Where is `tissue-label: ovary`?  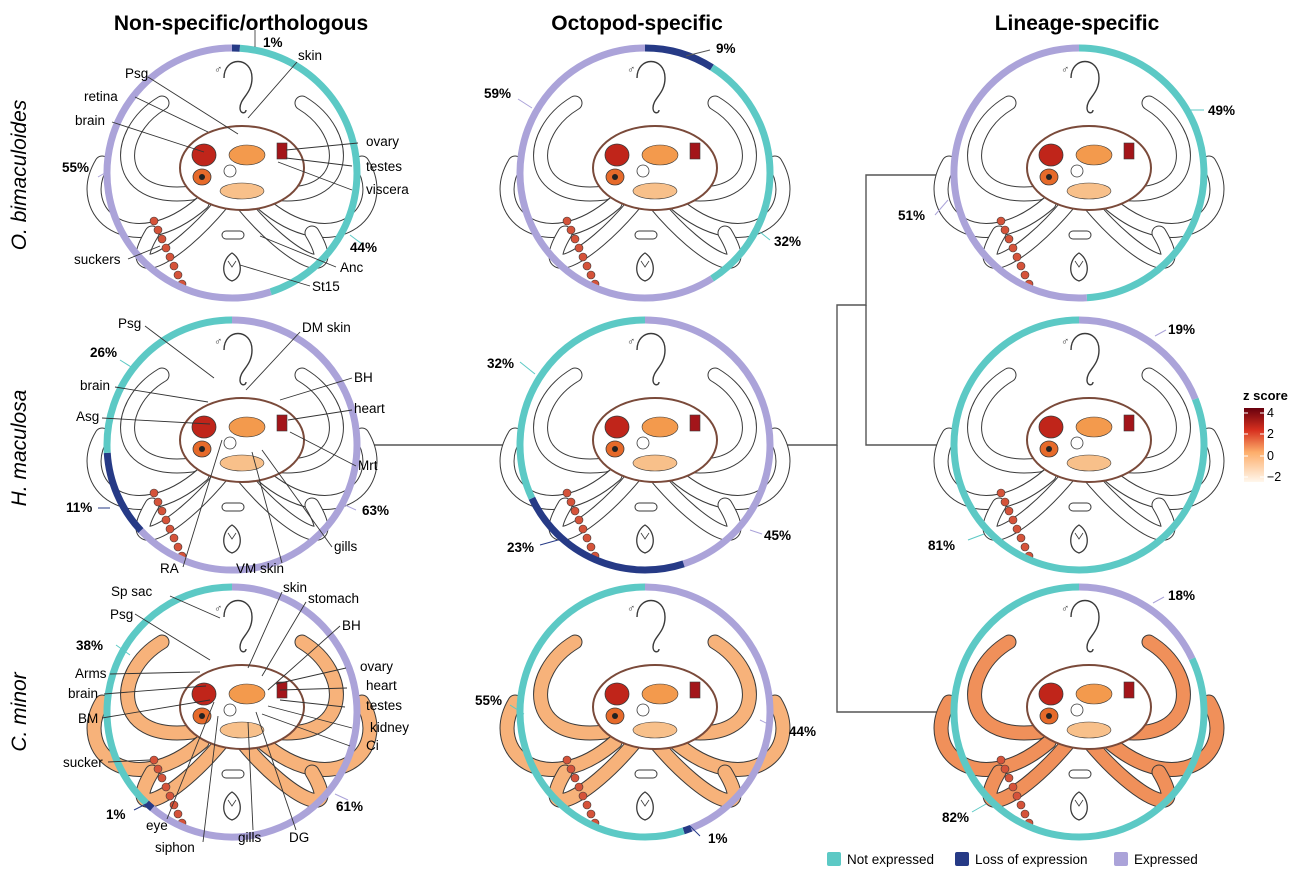 tissue-label: ovary is located at coordinates (382, 141).